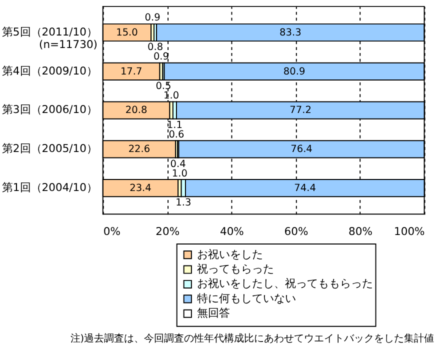 Image resolution: width=438 pixels, height=346 pixels. What do you see at coordinates (50, 149) in the screenshot?
I see `y-tick-label: 第2回（2005/10）` at bounding box center [50, 149].